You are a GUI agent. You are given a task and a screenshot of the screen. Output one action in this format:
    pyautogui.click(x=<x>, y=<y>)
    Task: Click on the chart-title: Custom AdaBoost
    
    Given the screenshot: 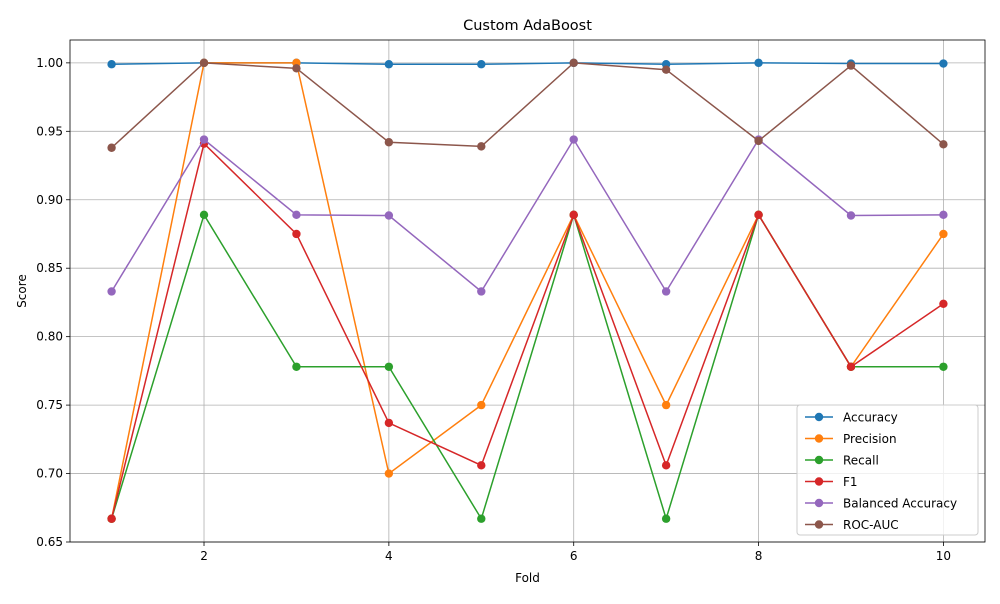 What is the action you would take?
    pyautogui.click(x=527, y=26)
    